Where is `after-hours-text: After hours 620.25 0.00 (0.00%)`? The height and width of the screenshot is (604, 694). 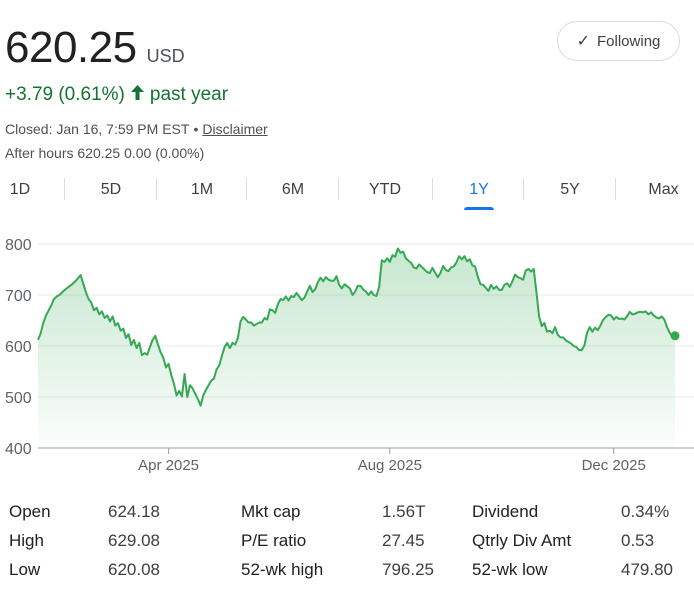 after-hours-text: After hours 620.25 0.00 (0.00%) is located at coordinates (105, 153).